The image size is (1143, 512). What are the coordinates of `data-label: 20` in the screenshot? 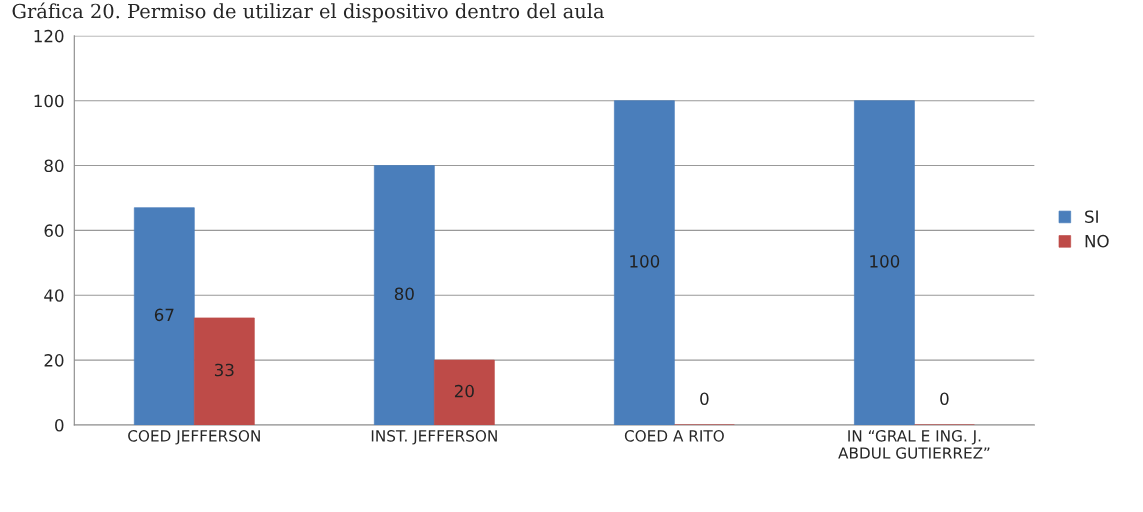 It's located at (464, 391).